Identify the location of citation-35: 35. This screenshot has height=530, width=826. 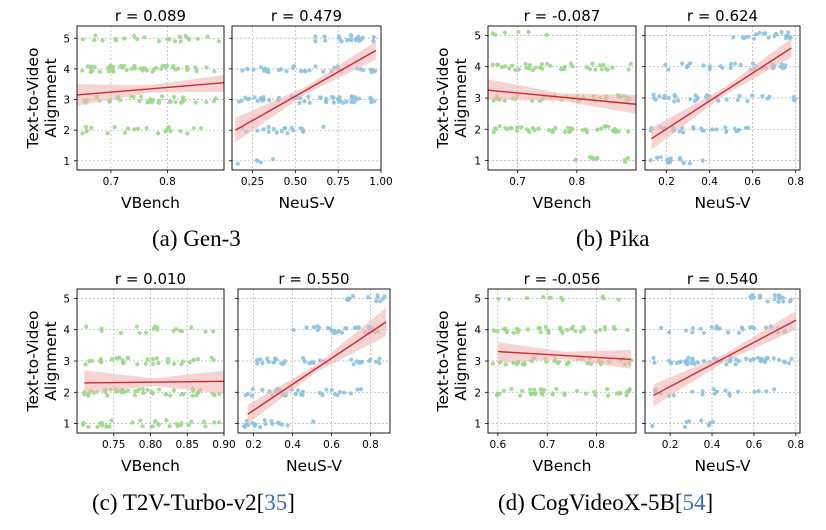
(276, 502).